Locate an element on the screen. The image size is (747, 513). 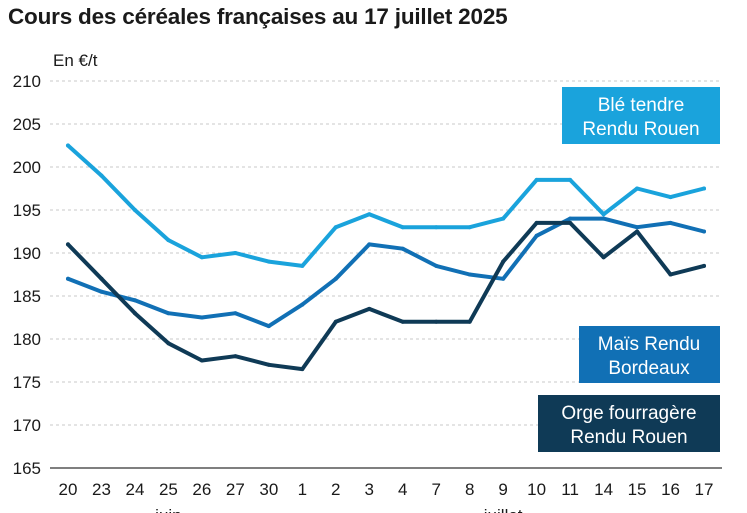
x-tick-label: 25 is located at coordinates (168, 489).